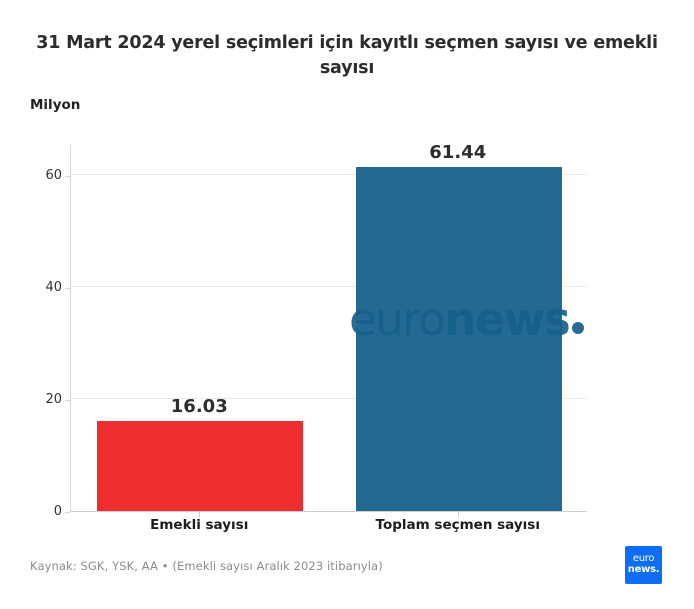 The image size is (694, 609). I want to click on bar-emekli, so click(200, 466).